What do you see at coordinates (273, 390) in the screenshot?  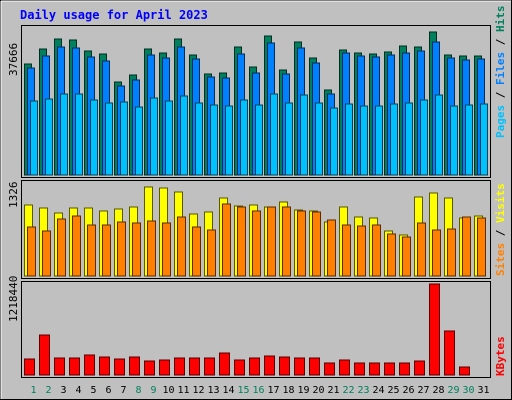 I see `x-tick-label: 17` at bounding box center [273, 390].